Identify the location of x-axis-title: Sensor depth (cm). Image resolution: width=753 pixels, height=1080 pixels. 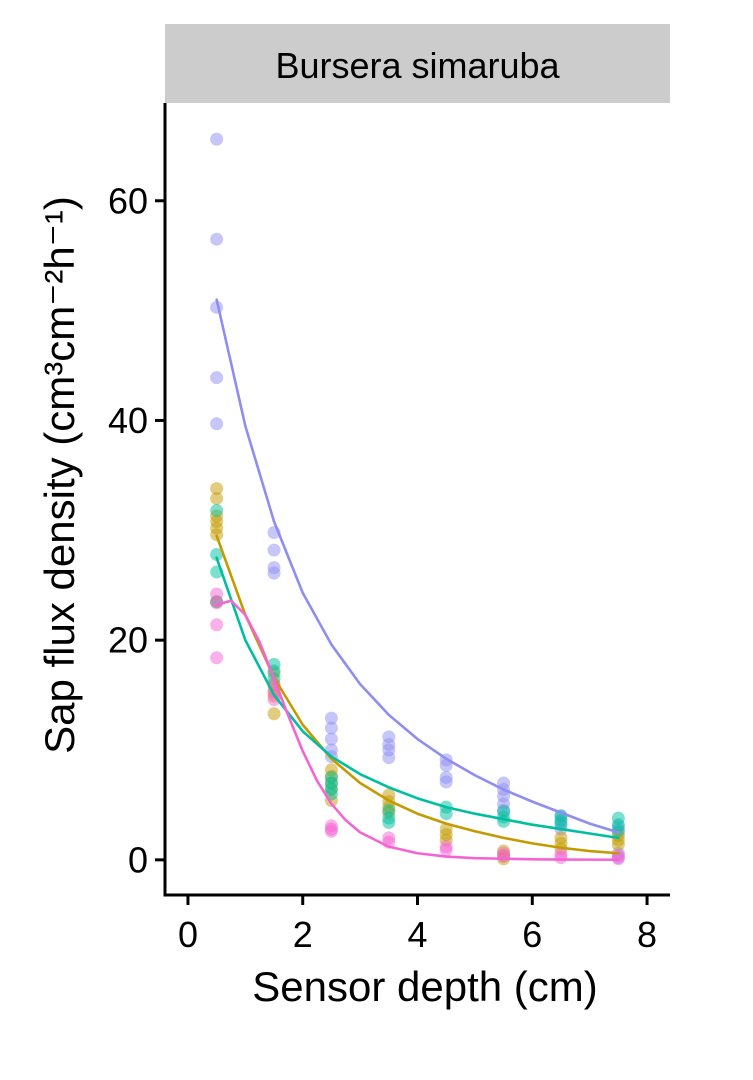
(424, 986).